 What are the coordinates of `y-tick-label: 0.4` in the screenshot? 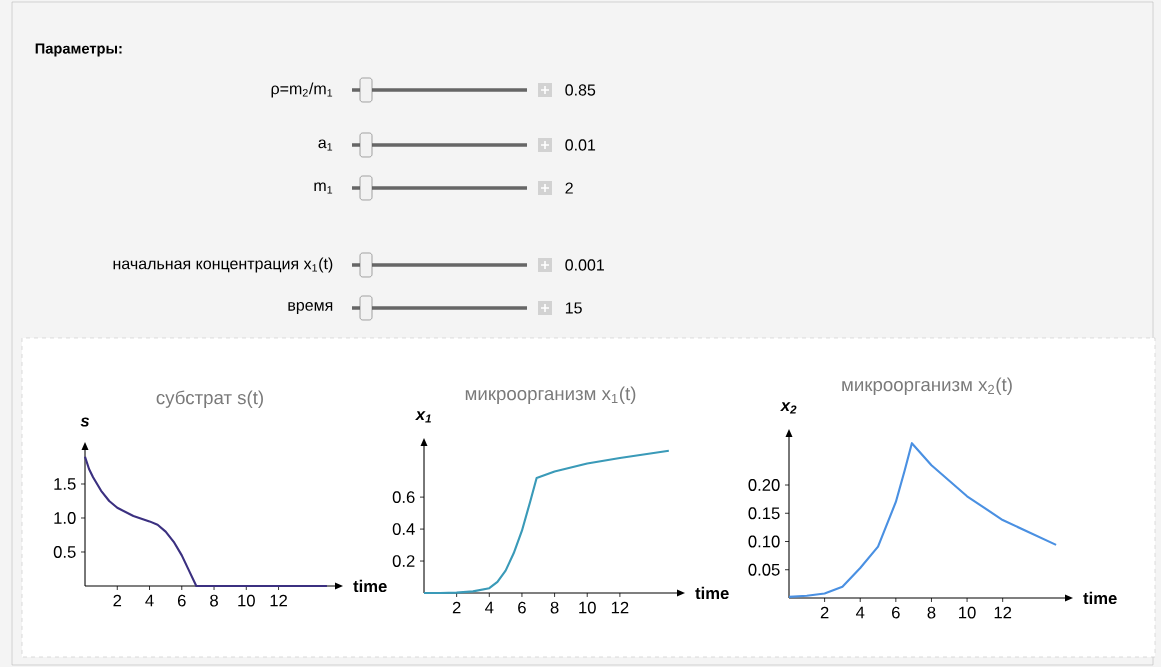 It's located at (403, 529).